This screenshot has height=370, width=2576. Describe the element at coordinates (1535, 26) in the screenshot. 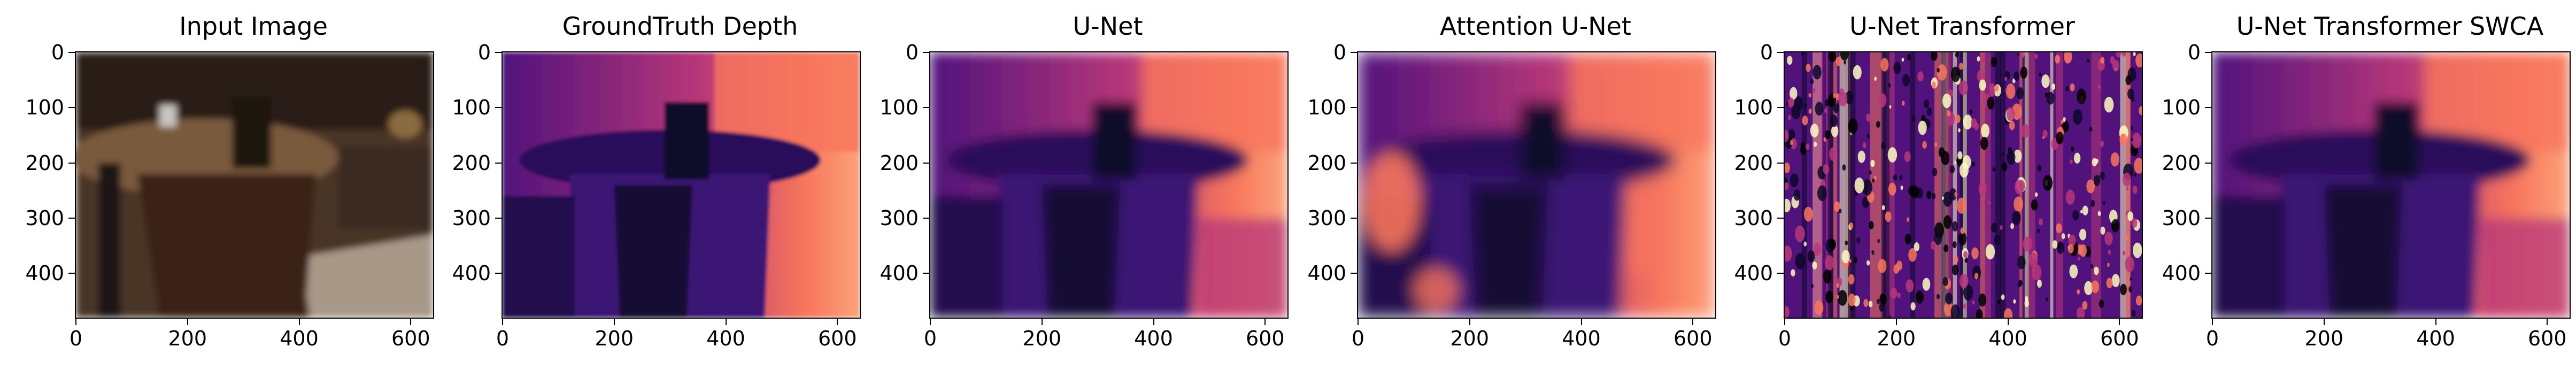

I see `panel-title: Attention U-Net` at that location.